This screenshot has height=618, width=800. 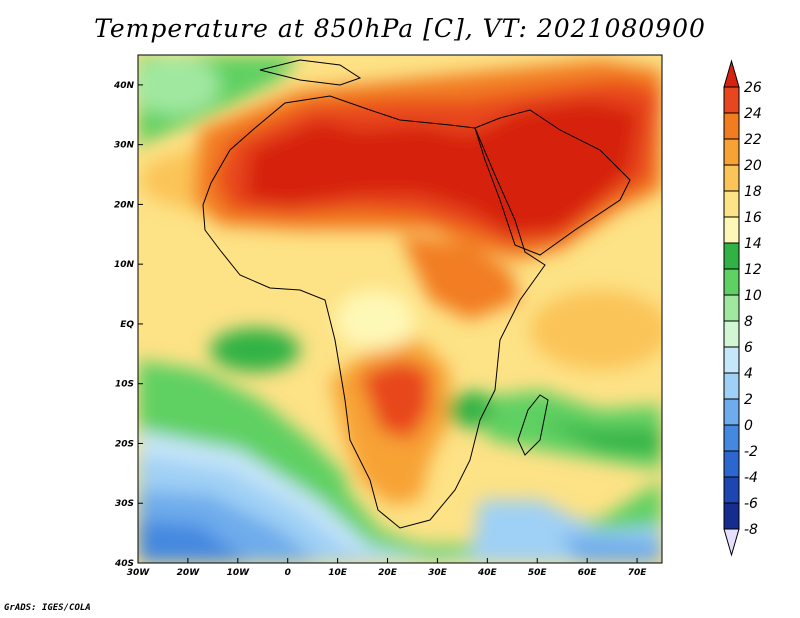 What do you see at coordinates (189, 573) in the screenshot?
I see `x-tick-label: 20W` at bounding box center [189, 573].